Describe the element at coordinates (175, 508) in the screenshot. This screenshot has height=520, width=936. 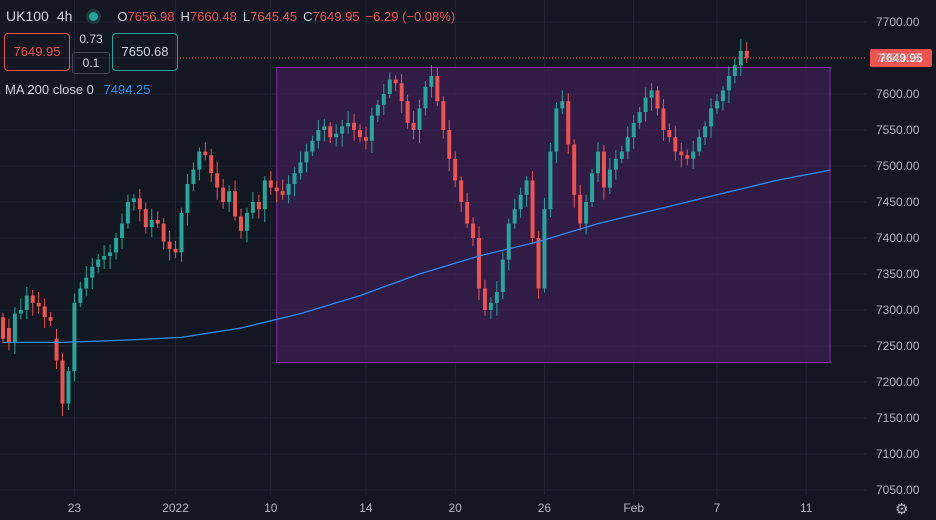
I see `x-tick-label: 2022` at that location.